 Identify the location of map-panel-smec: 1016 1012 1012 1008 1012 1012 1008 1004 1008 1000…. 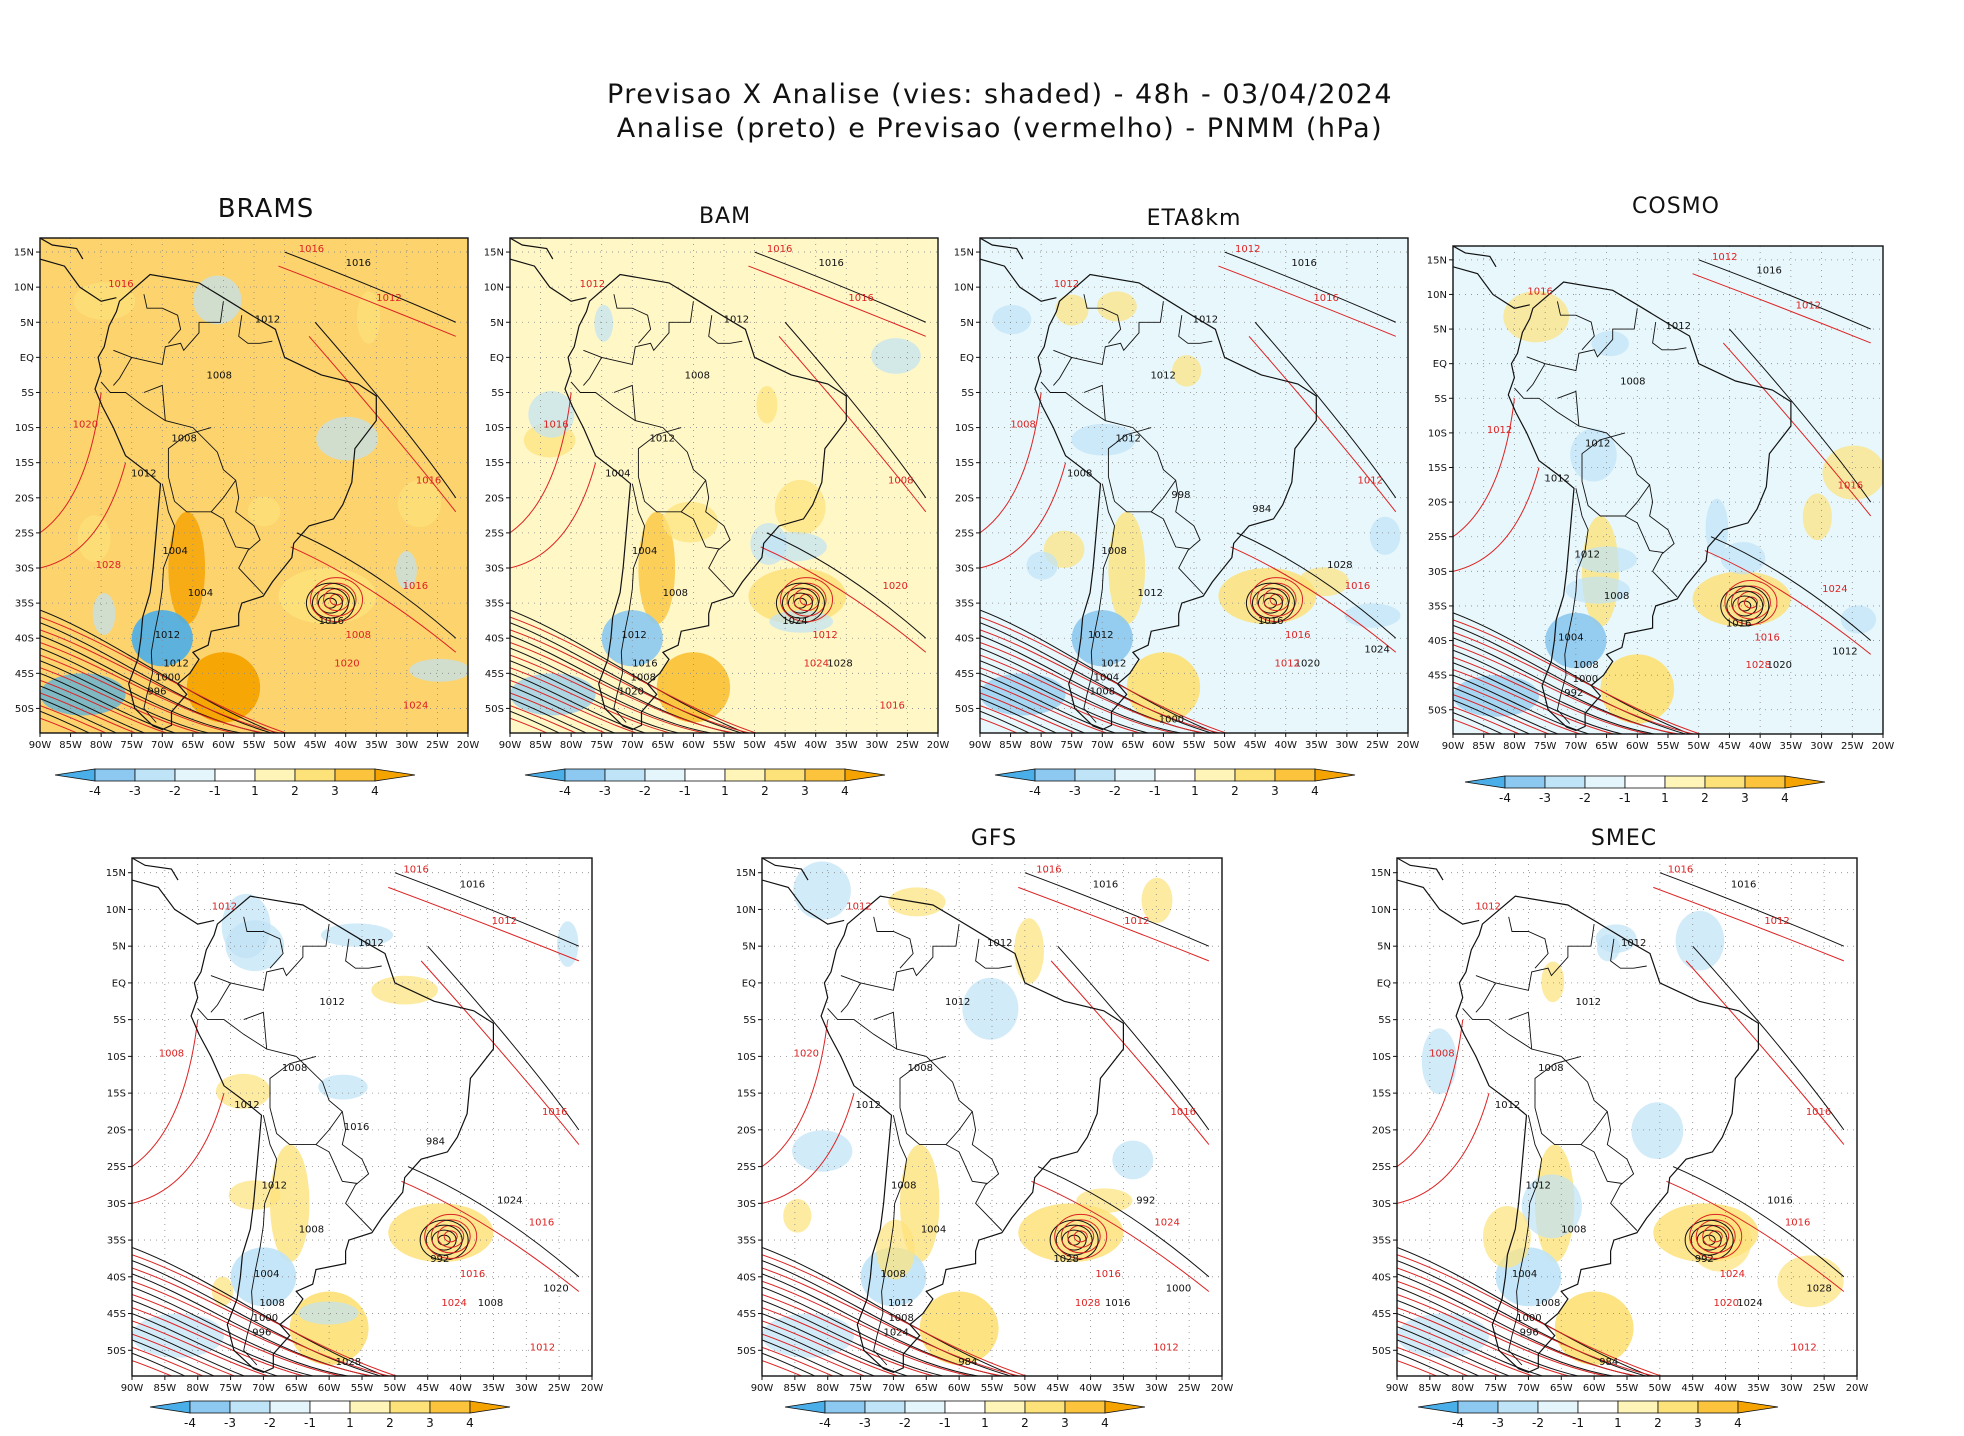
(1619, 1125).